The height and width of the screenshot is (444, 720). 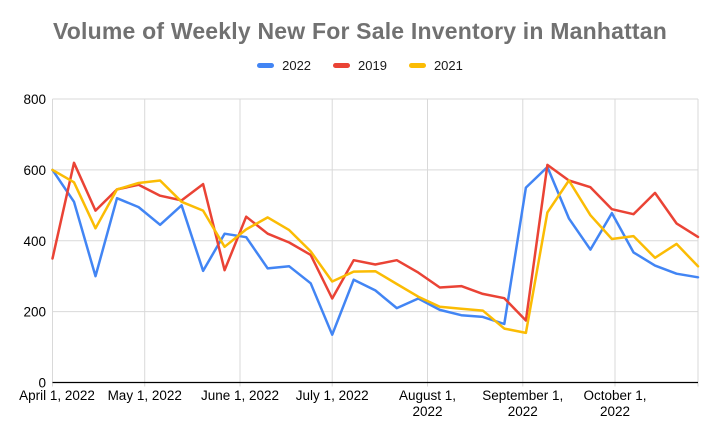 I want to click on chart-legend: 2022 2019 2021, so click(x=360, y=65).